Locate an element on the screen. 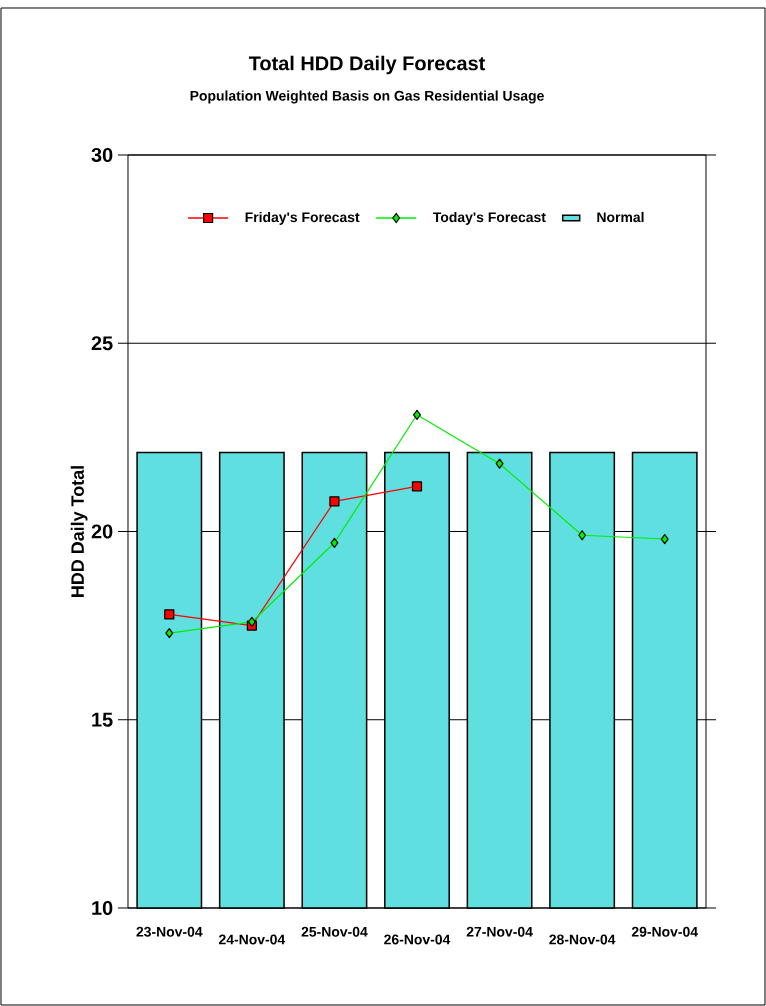  legend-label: Friday's Forecast is located at coordinates (302, 218).